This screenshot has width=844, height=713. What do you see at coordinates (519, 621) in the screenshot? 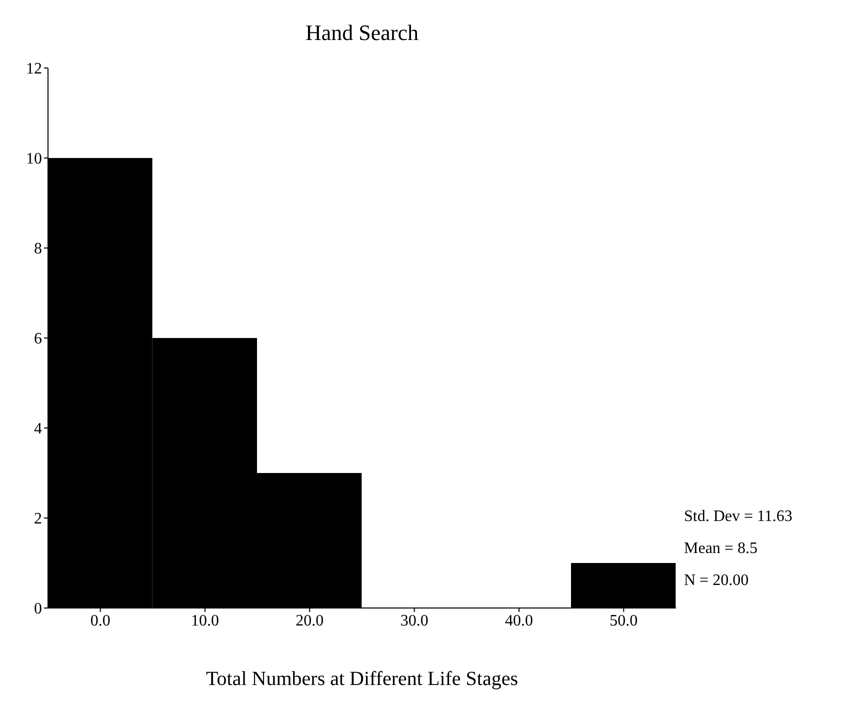
I see `x-tick-label: 40.0` at bounding box center [519, 621].